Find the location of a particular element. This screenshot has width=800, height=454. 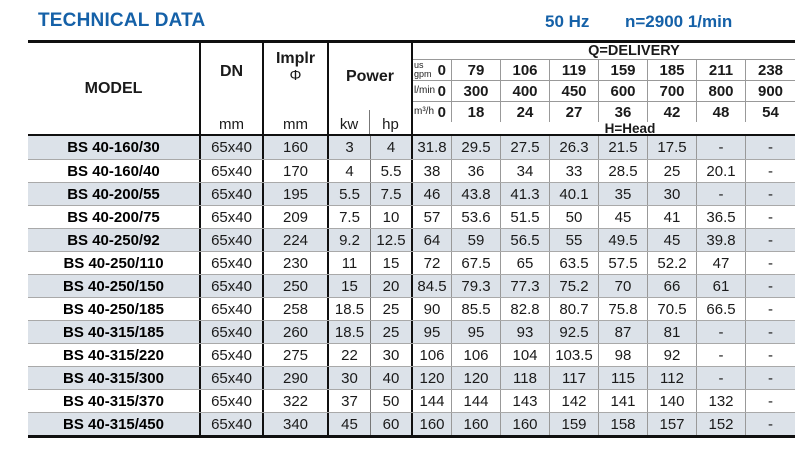

delivery-value-cell: 79 is located at coordinates (476, 70).